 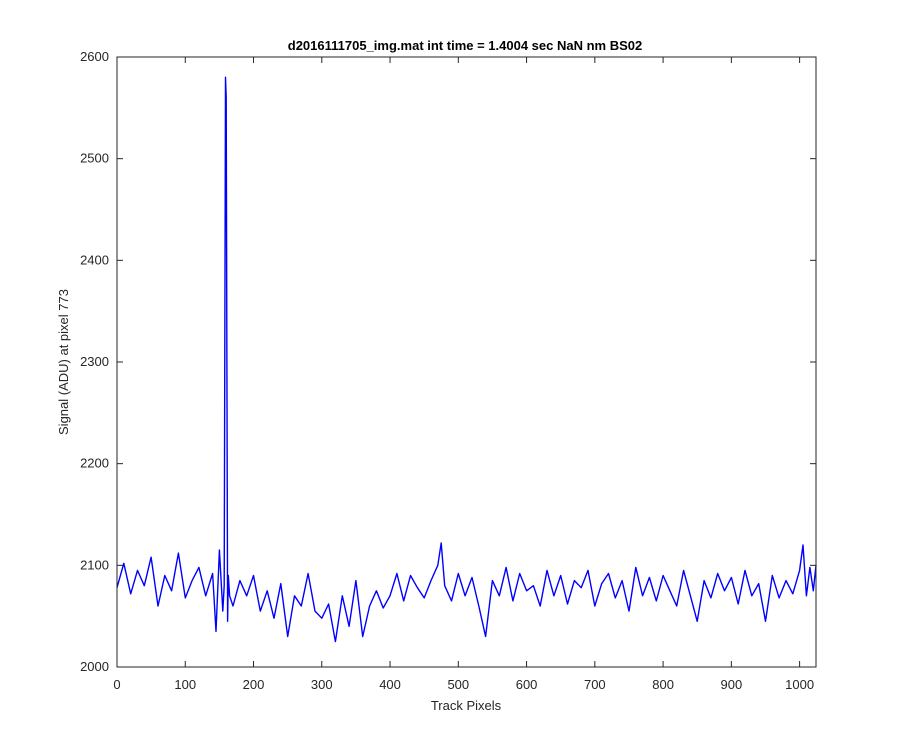 What do you see at coordinates (732, 684) in the screenshot?
I see `x-tick-label: 900` at bounding box center [732, 684].